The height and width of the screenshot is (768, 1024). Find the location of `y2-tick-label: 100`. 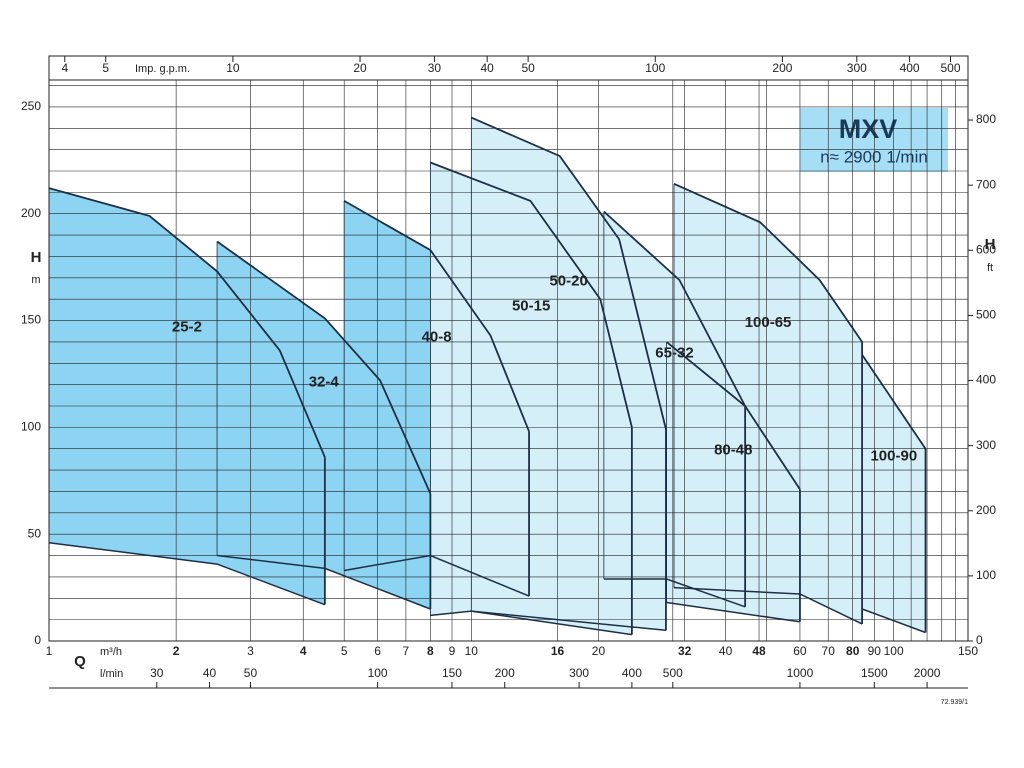

y2-tick-label: 100 is located at coordinates (986, 575).